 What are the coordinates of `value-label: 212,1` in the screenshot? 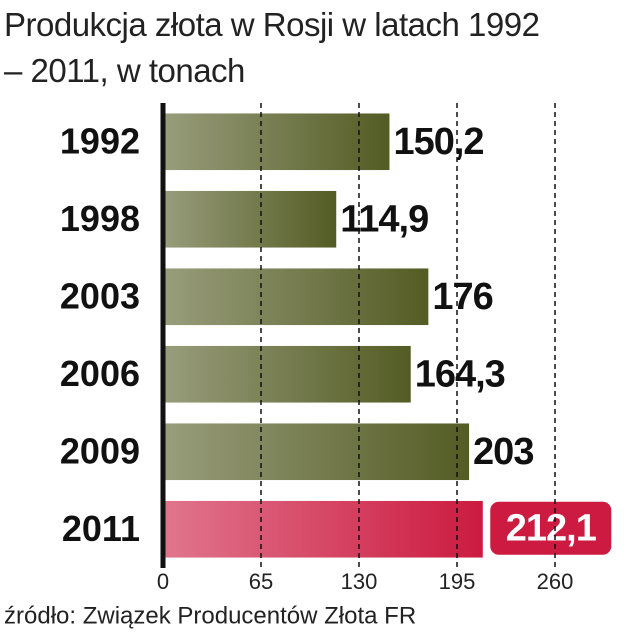 It's located at (551, 528).